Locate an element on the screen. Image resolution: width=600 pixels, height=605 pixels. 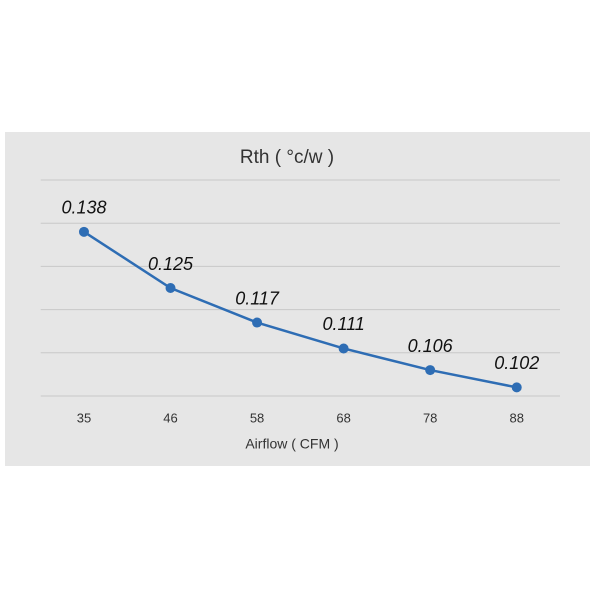
x-tick-label: 88 is located at coordinates (516, 417).